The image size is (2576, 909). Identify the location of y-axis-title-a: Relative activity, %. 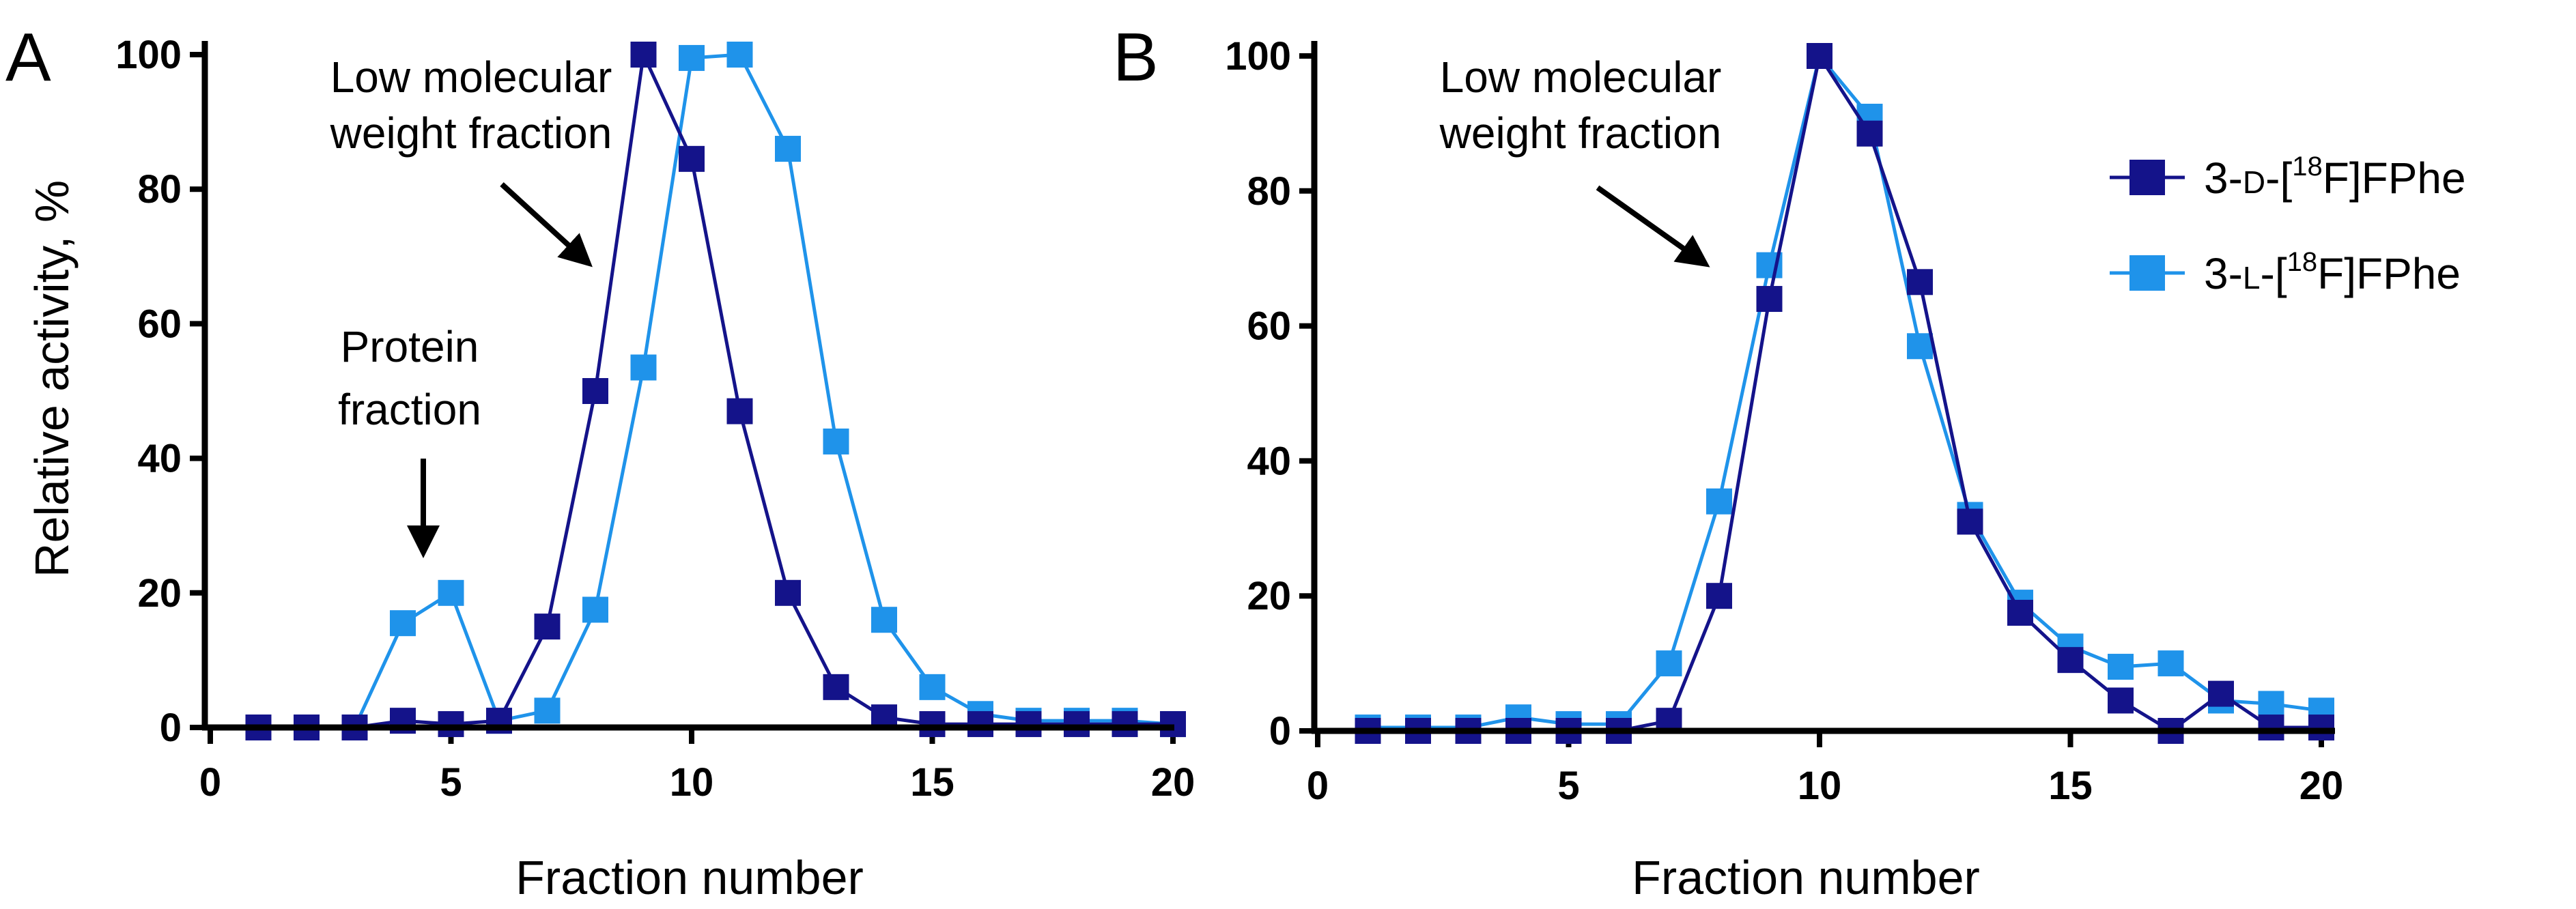
(52, 378).